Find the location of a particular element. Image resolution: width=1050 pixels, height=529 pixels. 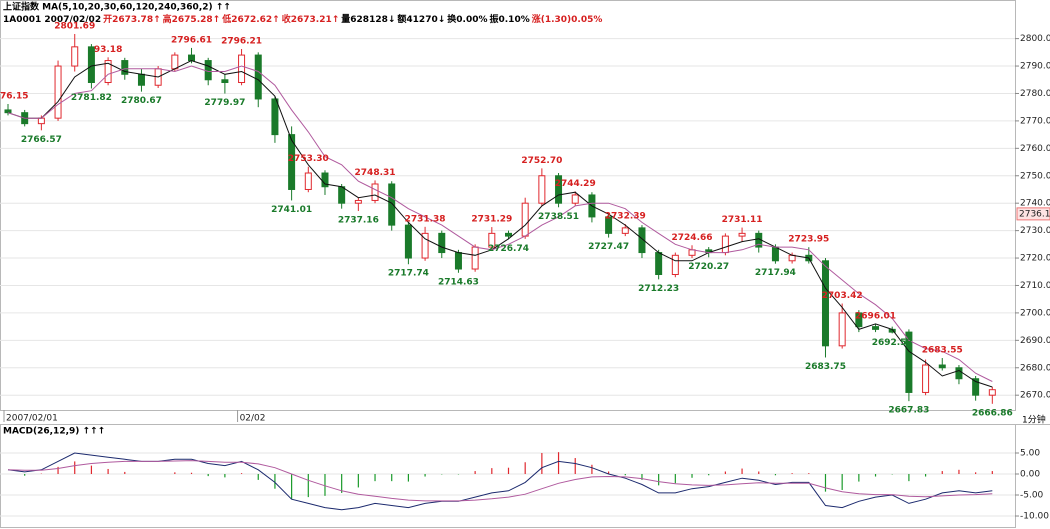

y-tick-label: -10.00 is located at coordinates (1034, 517).